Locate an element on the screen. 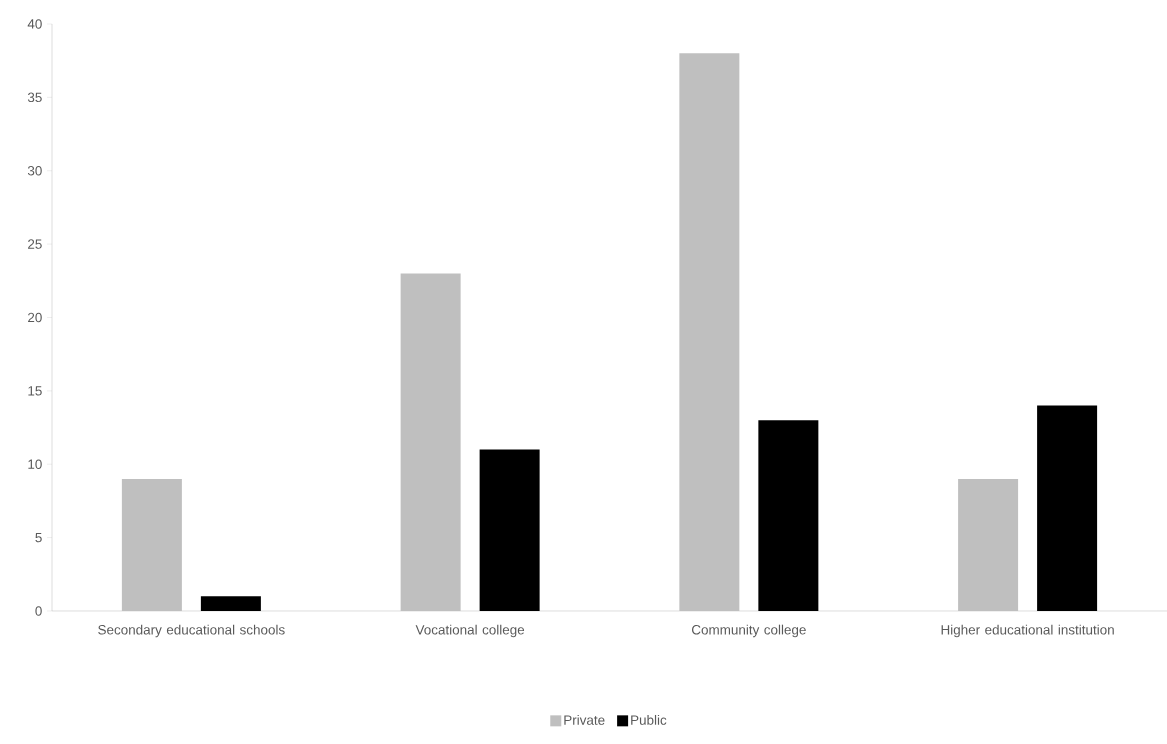 Image resolution: width=1167 pixels, height=744 pixels. y-tick-label: 30 is located at coordinates (34, 170).